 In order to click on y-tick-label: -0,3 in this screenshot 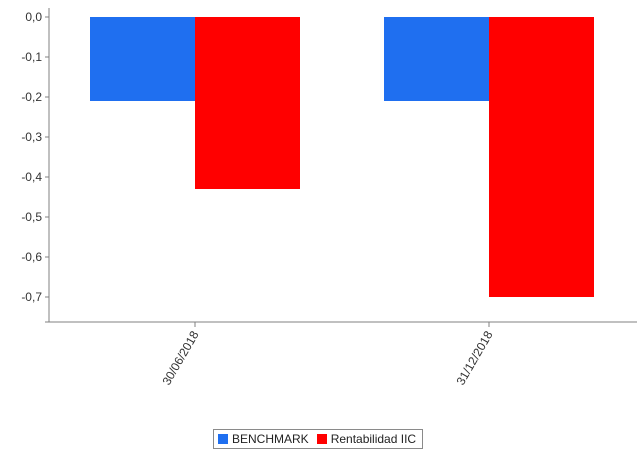, I will do `click(31, 137)`.